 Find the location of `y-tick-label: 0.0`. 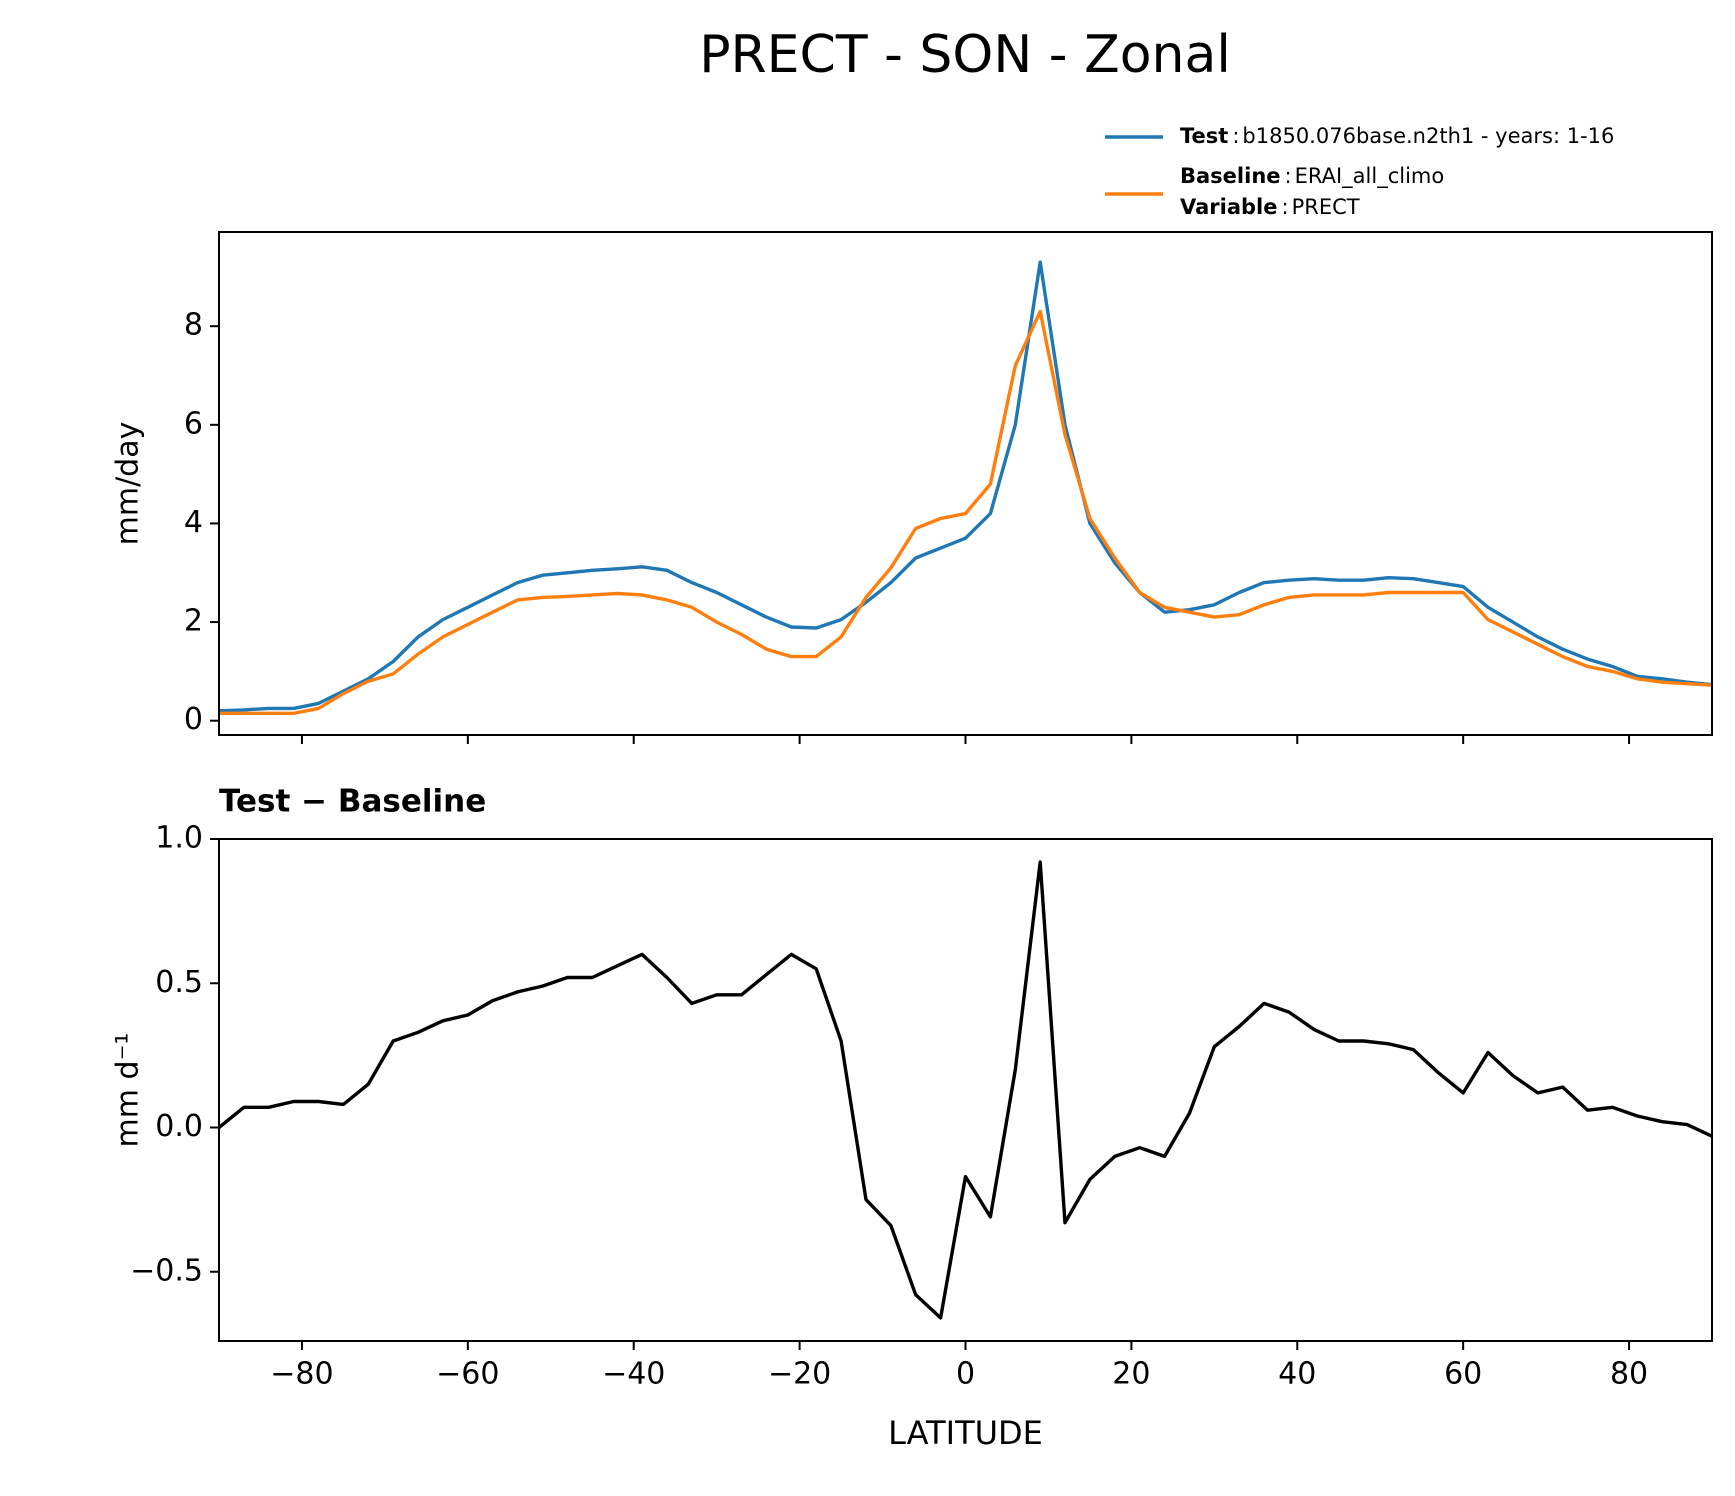

y-tick-label: 0.0 is located at coordinates (179, 1126).